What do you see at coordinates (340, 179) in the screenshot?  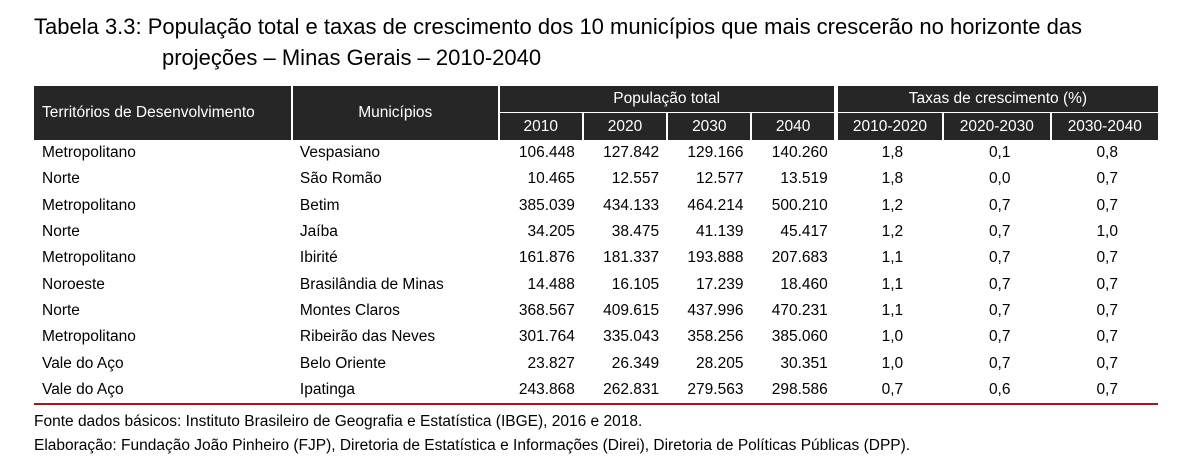 I see `cell-municipio: São Romão` at bounding box center [340, 179].